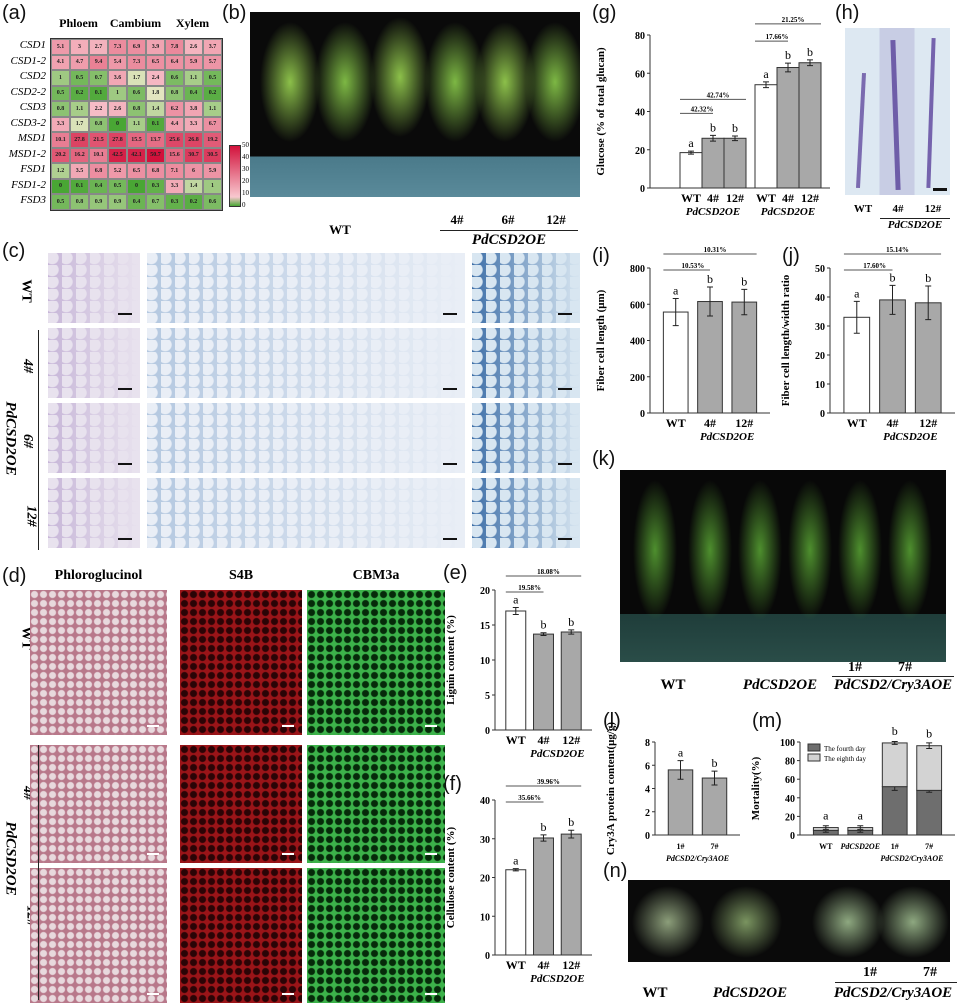 Image resolution: width=960 pixels, height=1008 pixels. Describe the element at coordinates (509, 240) in the screenshot. I see `b-group-label: PdCSD2OE` at that location.